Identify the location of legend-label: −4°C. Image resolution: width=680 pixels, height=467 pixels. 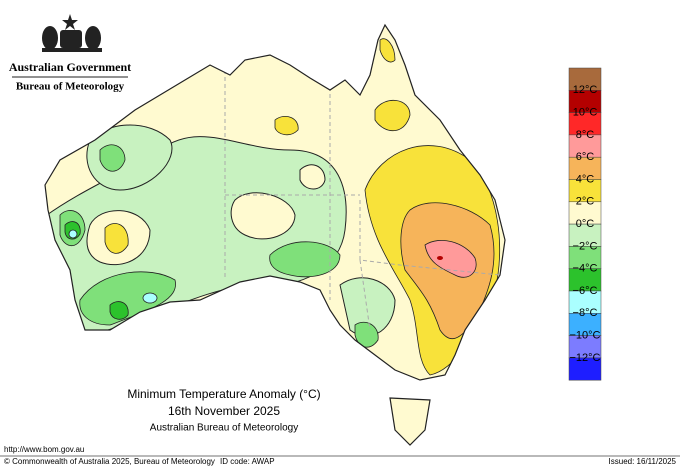
(585, 269).